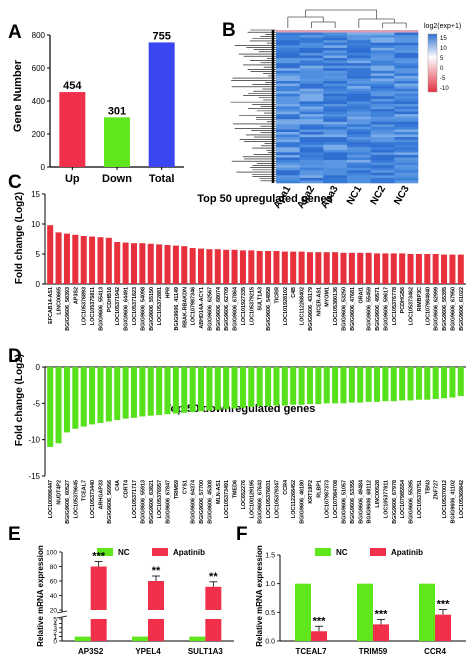  I want to click on panelC-gene-label: BGIG9606_62709, so click(227, 309).